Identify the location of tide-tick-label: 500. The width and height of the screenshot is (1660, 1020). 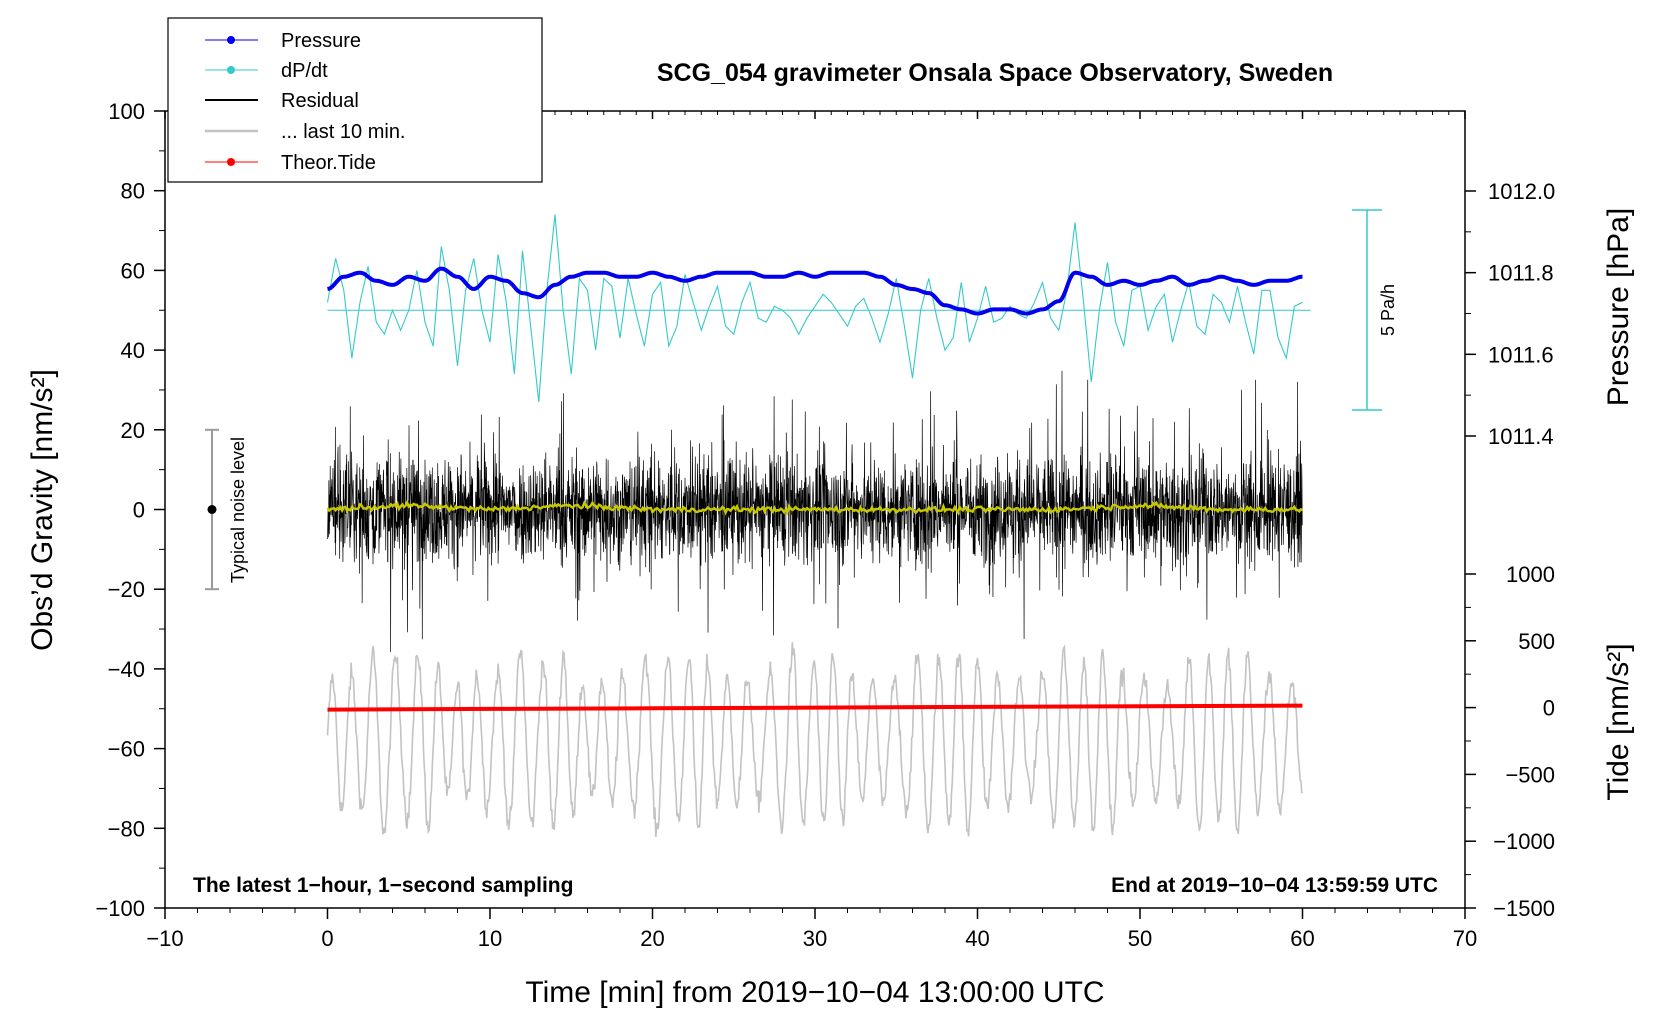
(1536, 641).